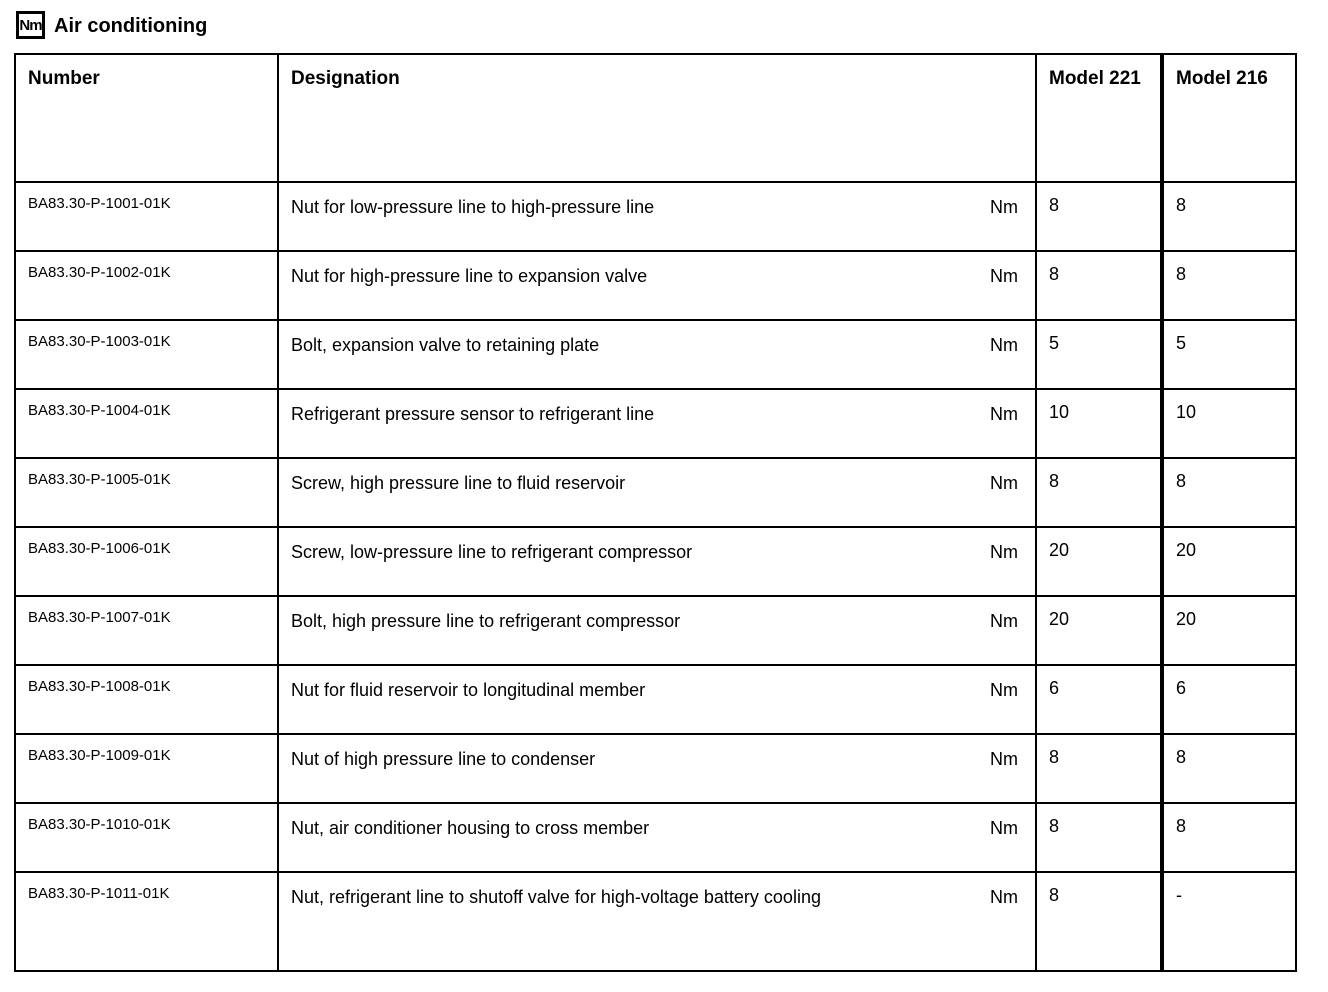 The height and width of the screenshot is (992, 1328). What do you see at coordinates (146, 768) in the screenshot?
I see `part-number-cell: BA83.30-P-1009-01K` at bounding box center [146, 768].